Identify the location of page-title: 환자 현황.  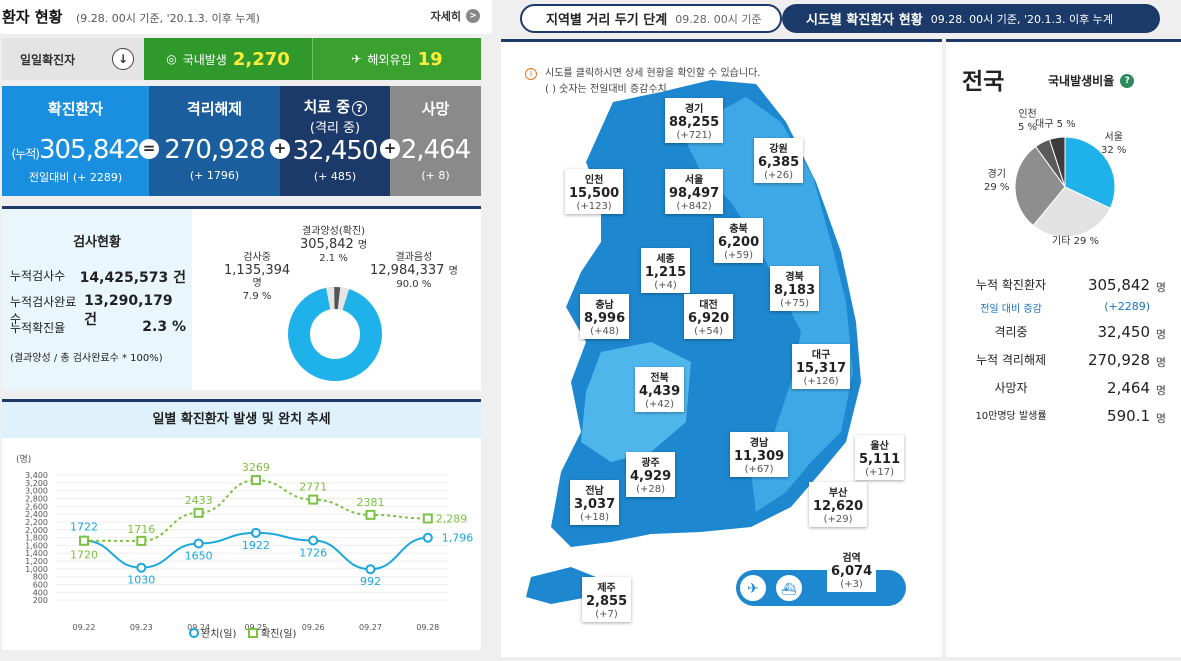
(32, 17).